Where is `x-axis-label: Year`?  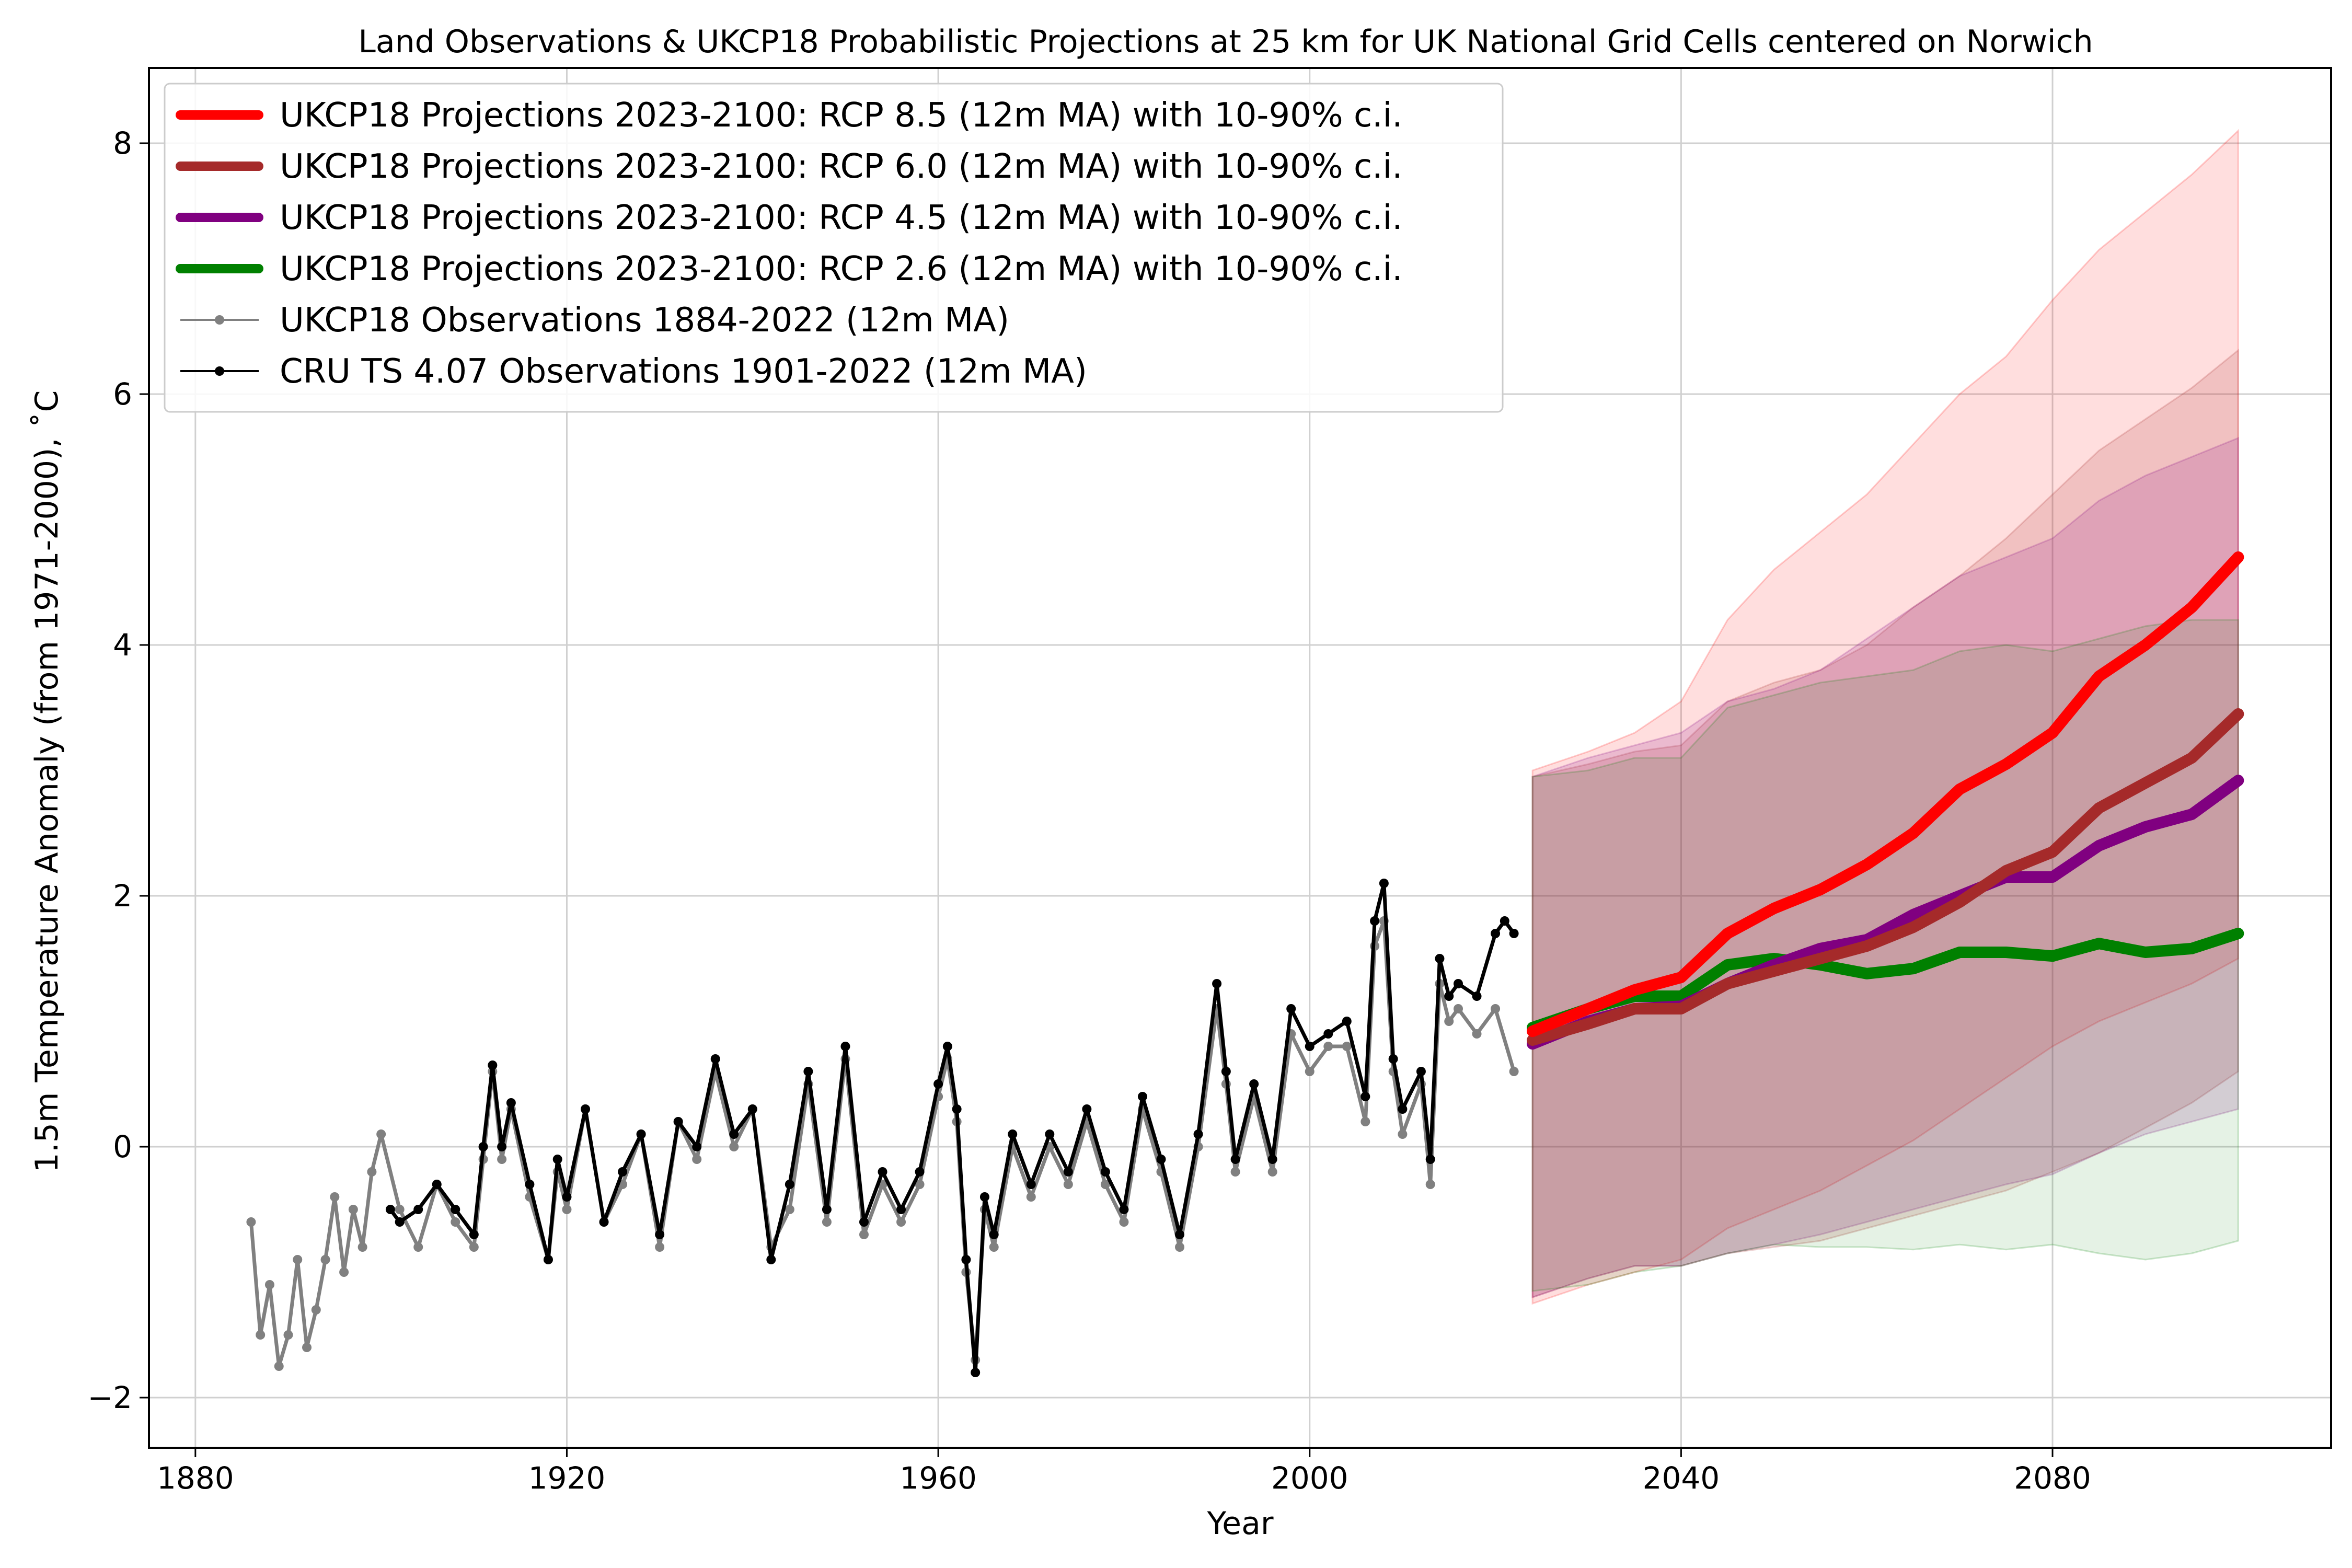
x-axis-label: Year is located at coordinates (1239, 1523).